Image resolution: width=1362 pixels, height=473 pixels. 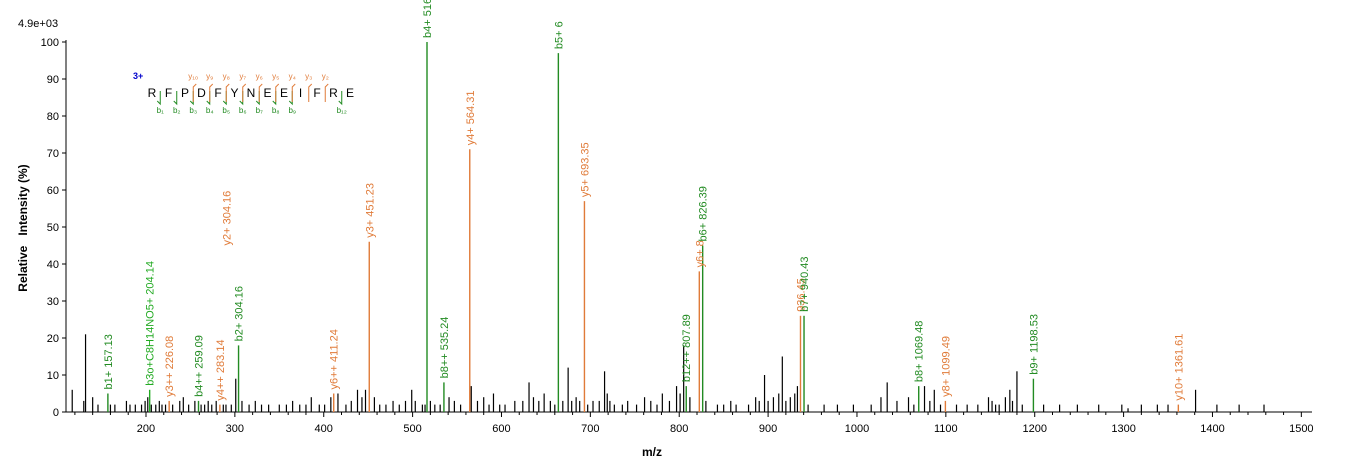 What do you see at coordinates (201, 93) in the screenshot?
I see `sequence-residue: D` at bounding box center [201, 93].